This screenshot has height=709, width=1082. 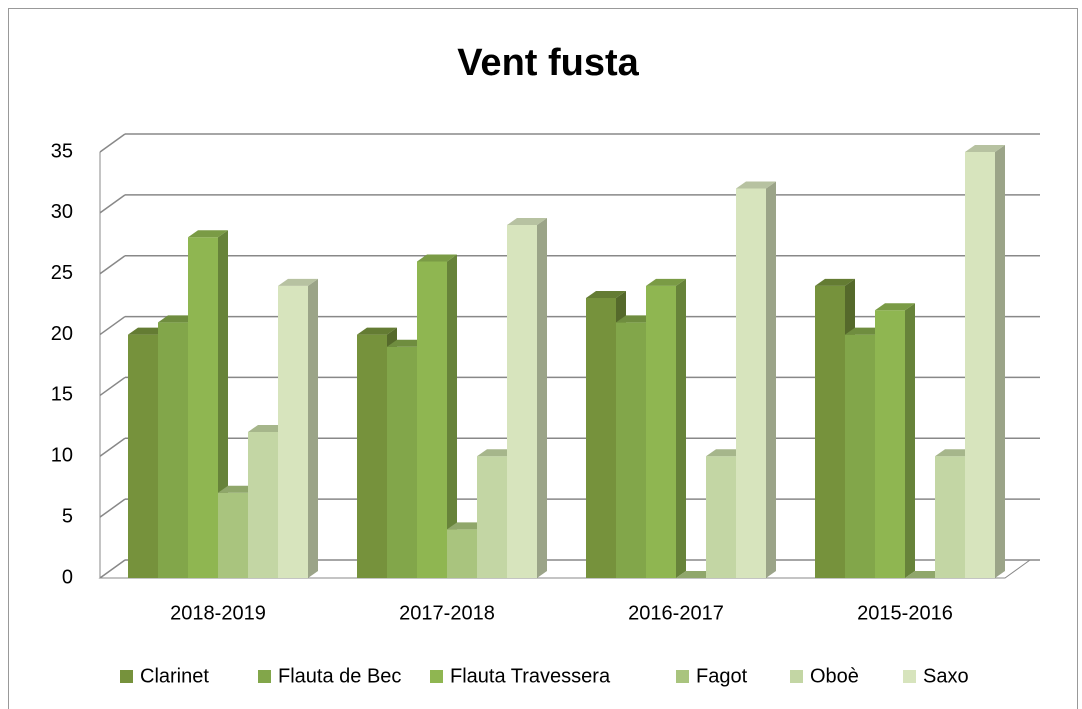 I want to click on legend-label: Oboè, so click(x=834, y=676).